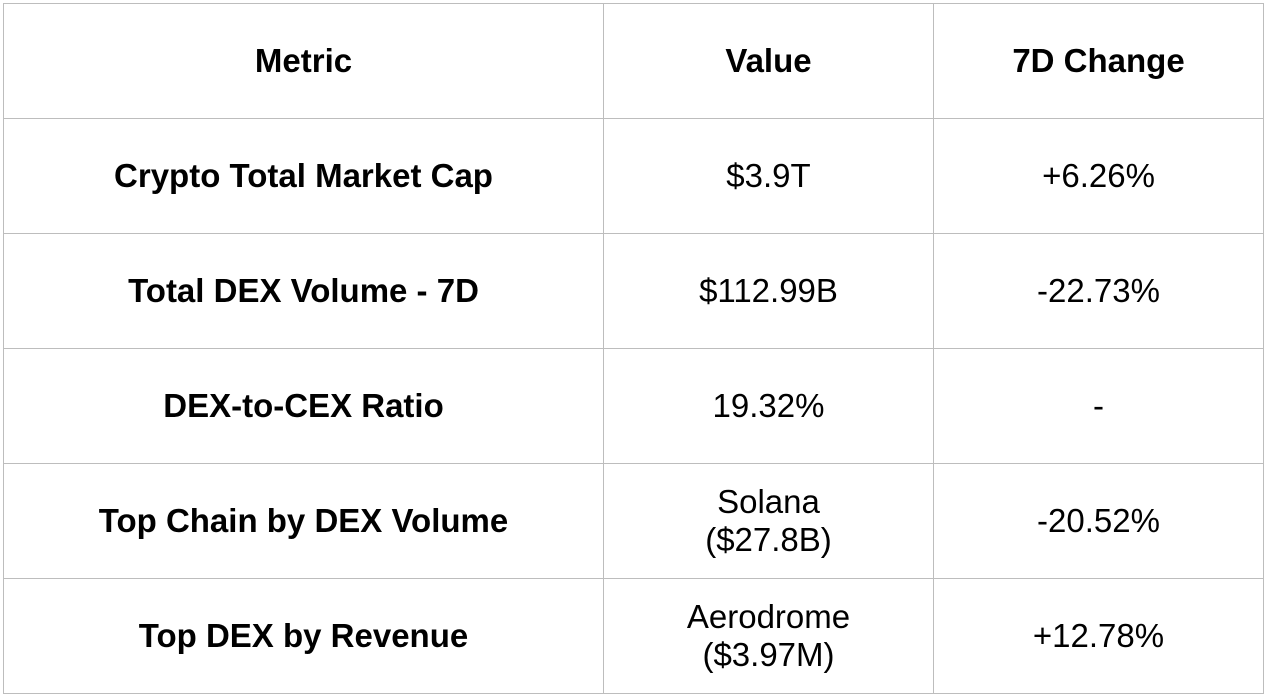 The width and height of the screenshot is (1267, 700). I want to click on change-cell: -22.73%, so click(1098, 291).